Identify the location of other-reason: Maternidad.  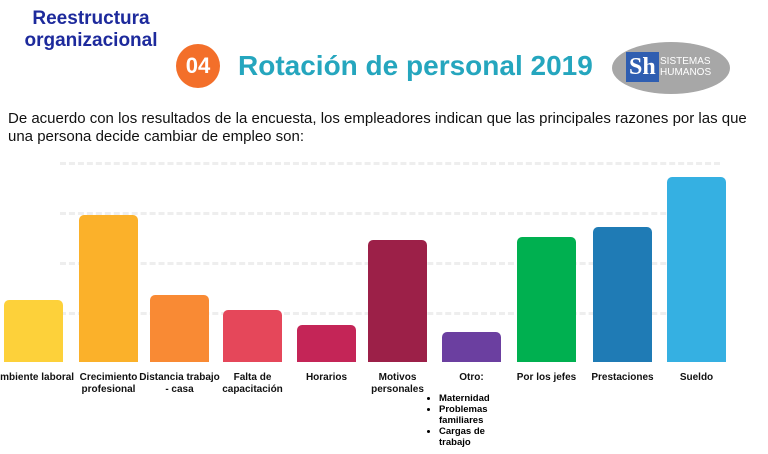
(479, 398).